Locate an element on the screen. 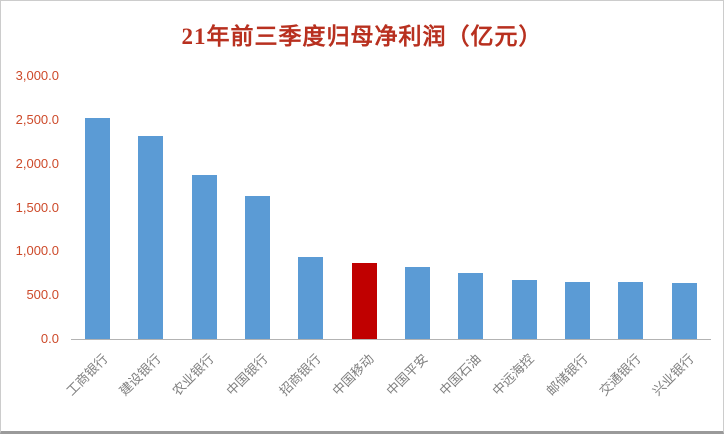 The width and height of the screenshot is (724, 434). y-tick-label: 2,000.0 is located at coordinates (37, 163).